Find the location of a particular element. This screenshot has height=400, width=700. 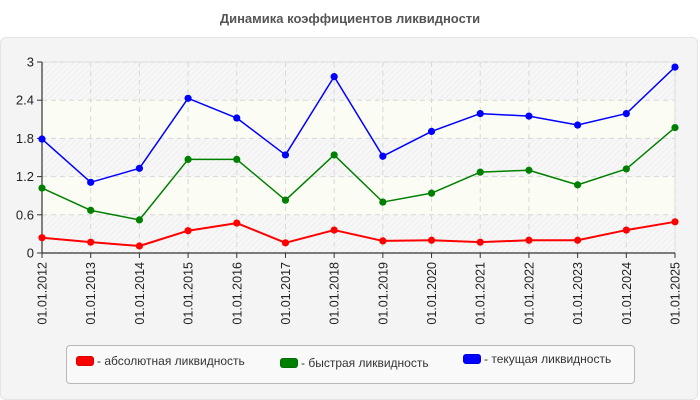

x-tick-label: 01.01.2020 is located at coordinates (432, 293).